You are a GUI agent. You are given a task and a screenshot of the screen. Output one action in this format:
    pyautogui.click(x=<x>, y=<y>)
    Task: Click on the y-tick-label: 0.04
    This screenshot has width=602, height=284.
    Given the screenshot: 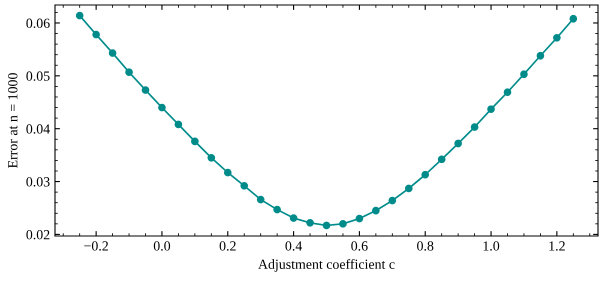 What is the action you would take?
    pyautogui.click(x=38, y=129)
    